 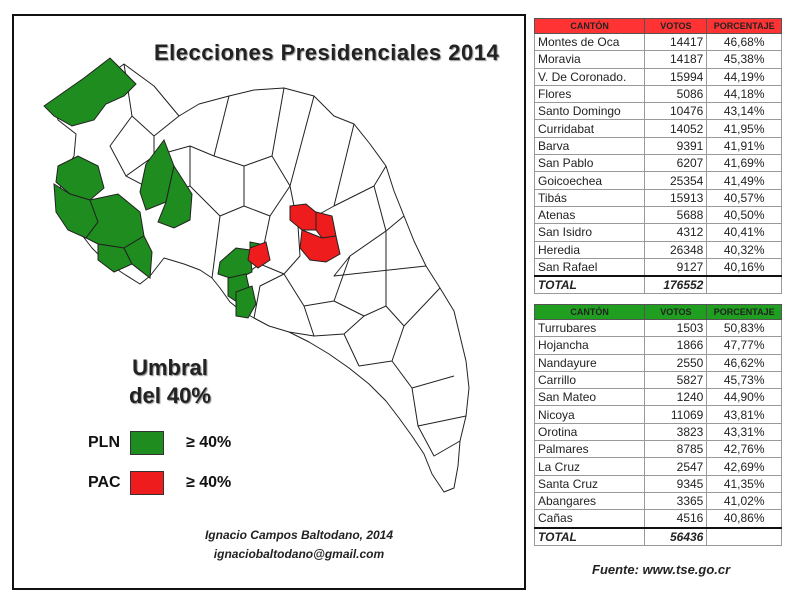 What do you see at coordinates (676, 180) in the screenshot?
I see `cell-votos: 25354` at bounding box center [676, 180].